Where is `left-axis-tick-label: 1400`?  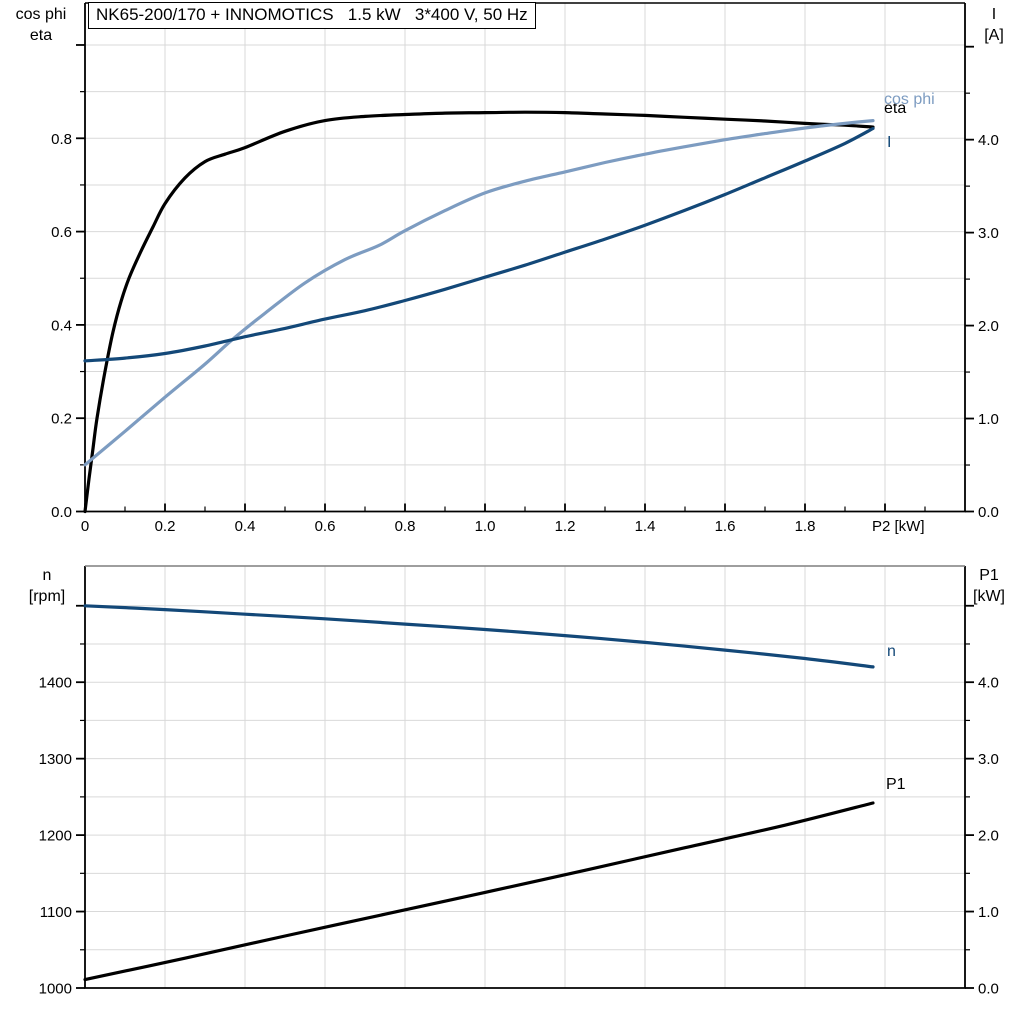 left-axis-tick-label: 1400 is located at coordinates (55, 683).